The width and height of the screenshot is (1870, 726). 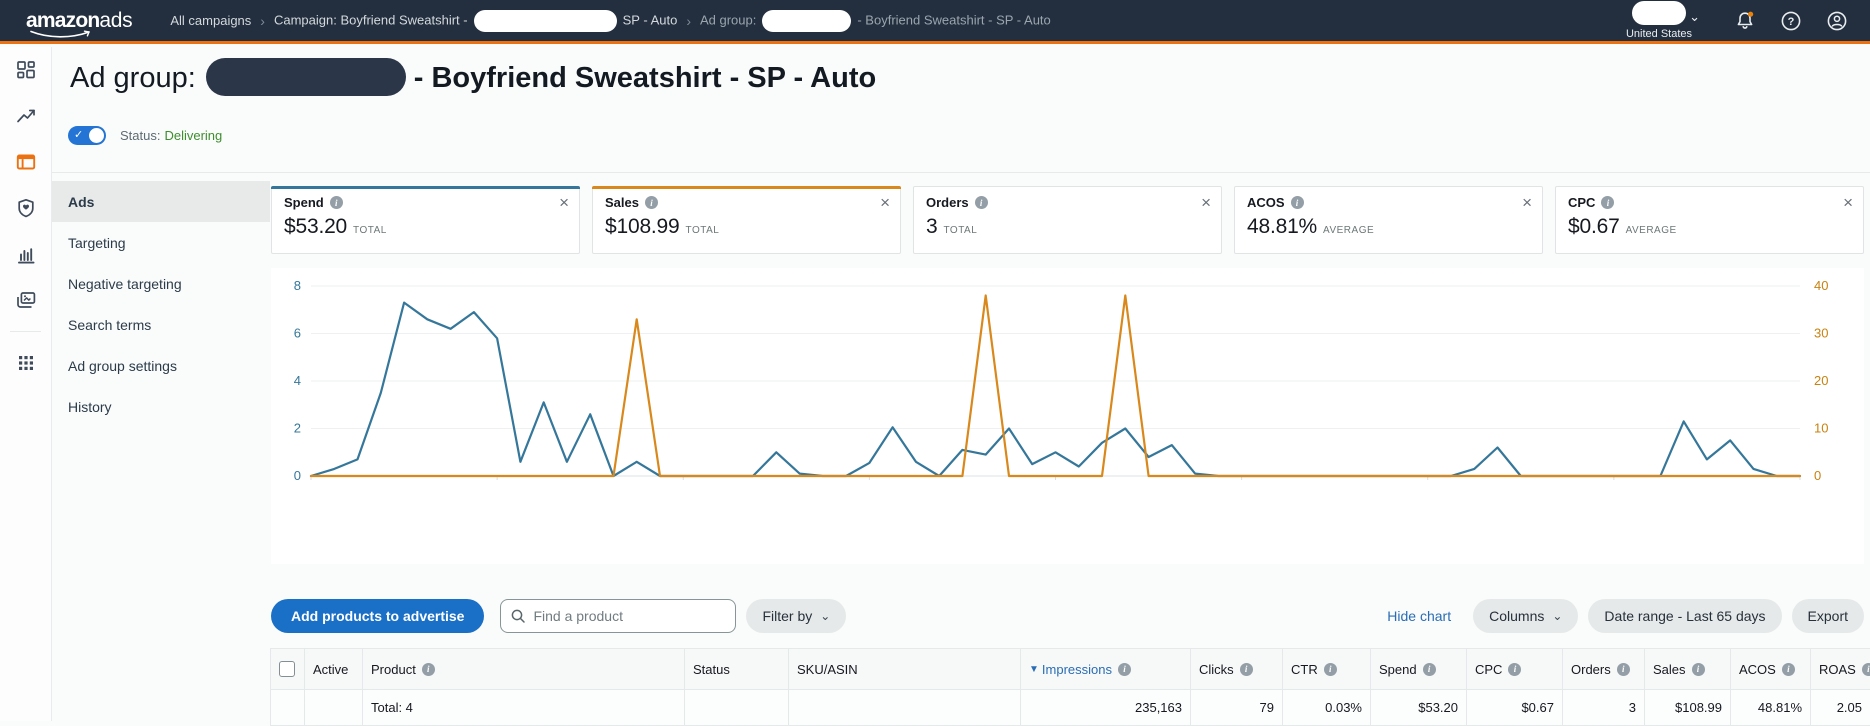 What do you see at coordinates (1419, 708) in the screenshot?
I see `total-spend: $53.20` at bounding box center [1419, 708].